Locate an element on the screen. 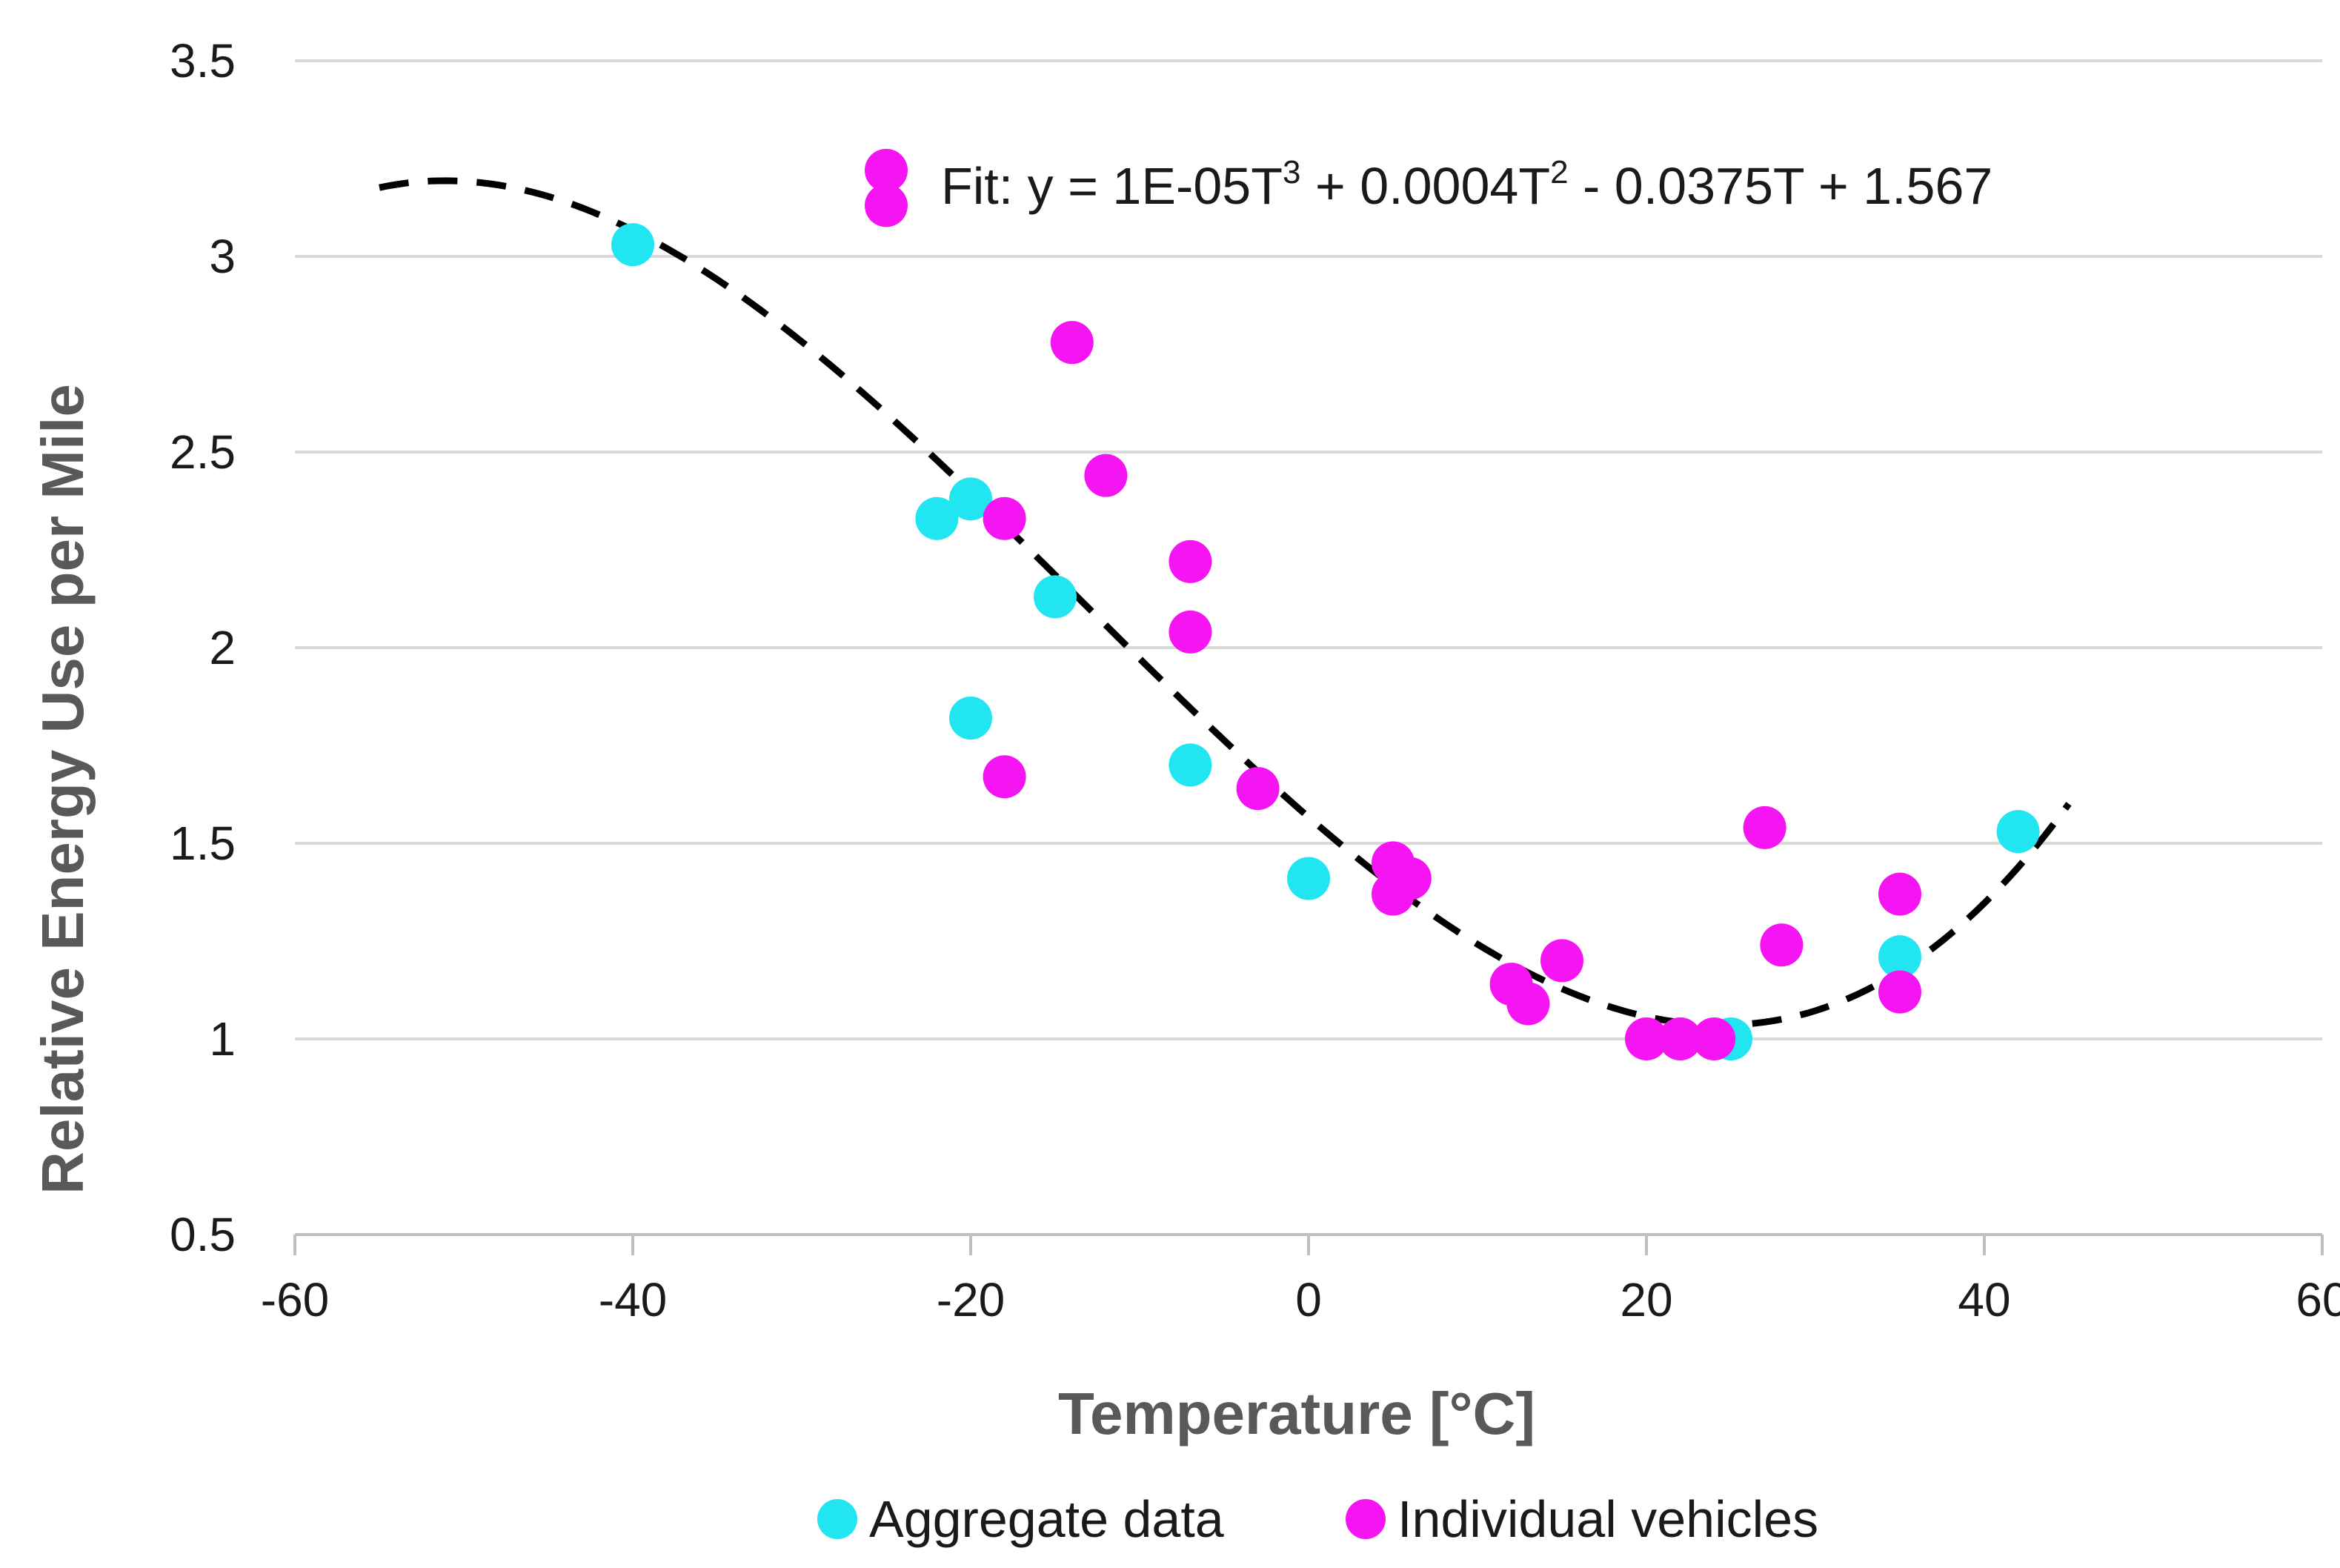 This screenshot has width=2340, height=1568. x-tick-label: -20 is located at coordinates (971, 1299).